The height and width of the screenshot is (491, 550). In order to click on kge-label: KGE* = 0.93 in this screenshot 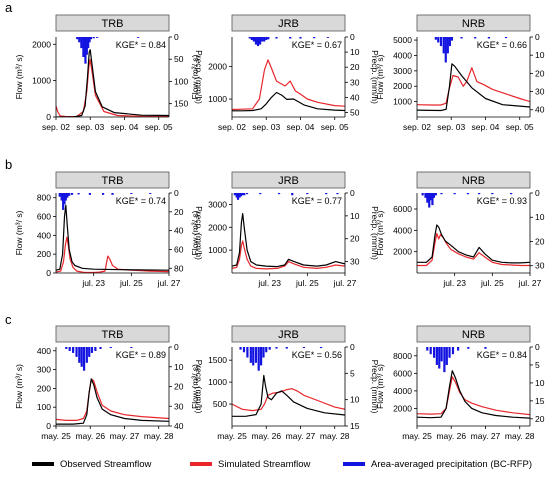, I will do `click(502, 201)`.